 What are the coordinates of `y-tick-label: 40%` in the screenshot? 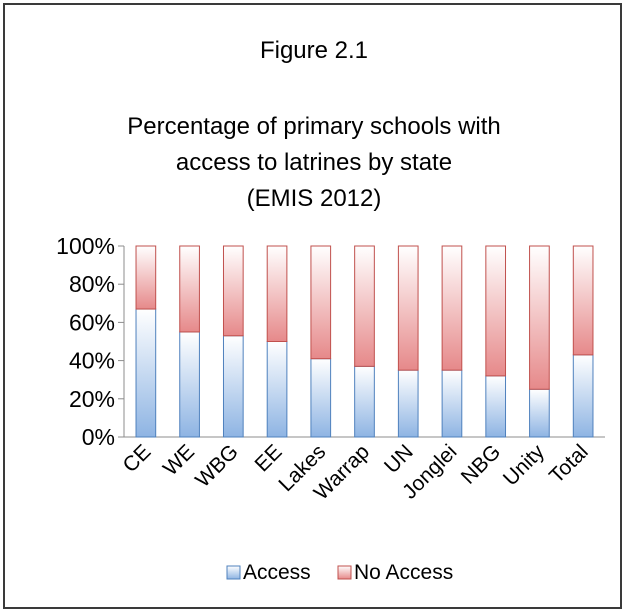 It's located at (92, 361).